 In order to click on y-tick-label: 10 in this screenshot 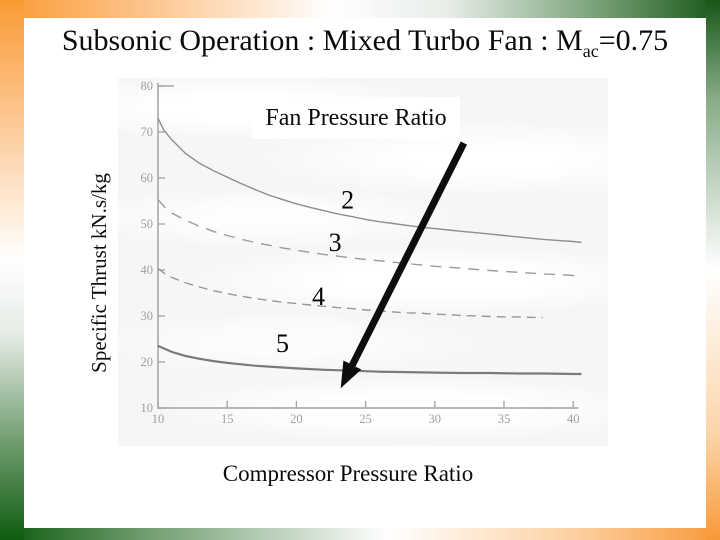, I will do `click(147, 408)`.